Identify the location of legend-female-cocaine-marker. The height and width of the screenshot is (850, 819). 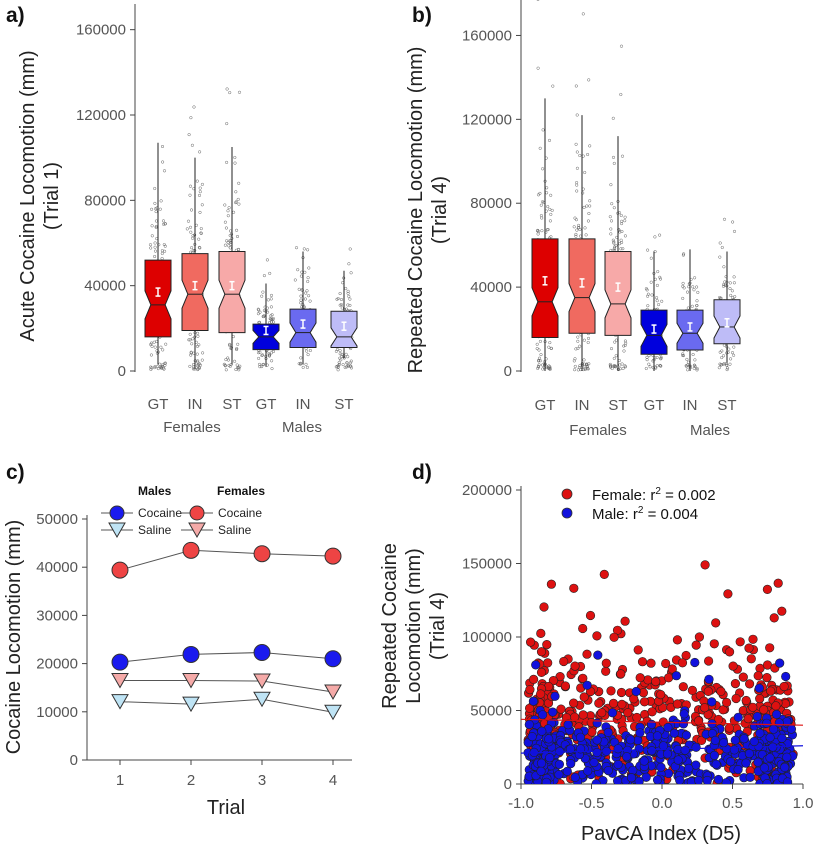
(197, 513).